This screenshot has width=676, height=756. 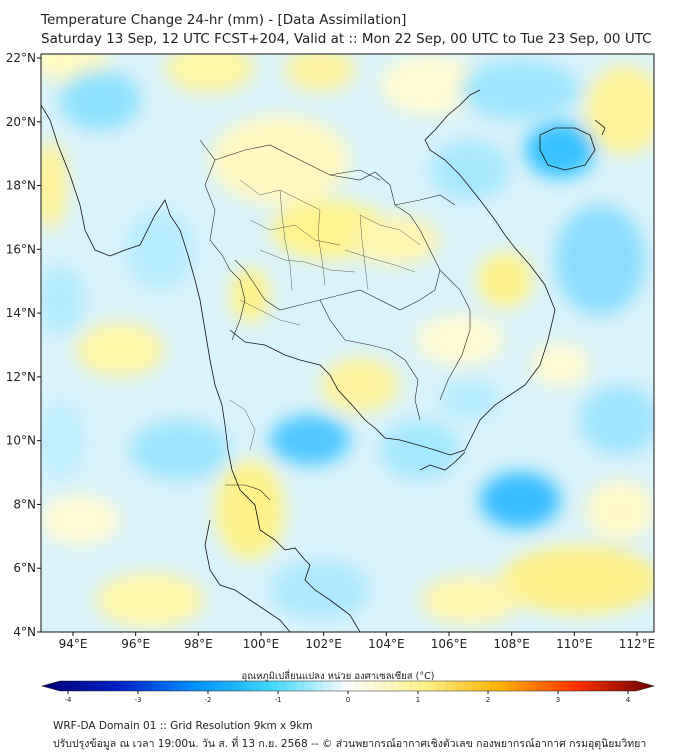 What do you see at coordinates (208, 700) in the screenshot?
I see `colorbar-tick-label: -2` at bounding box center [208, 700].